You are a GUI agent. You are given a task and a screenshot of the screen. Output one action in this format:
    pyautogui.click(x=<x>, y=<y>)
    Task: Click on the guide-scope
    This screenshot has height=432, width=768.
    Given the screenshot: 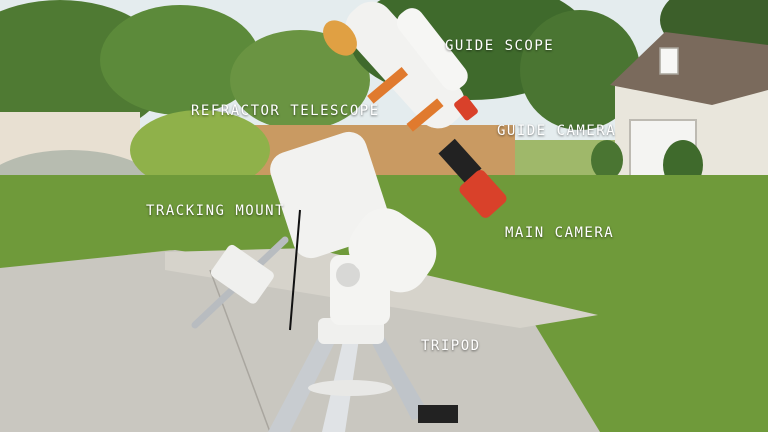 What is the action you would take?
    pyautogui.click(x=437, y=64)
    